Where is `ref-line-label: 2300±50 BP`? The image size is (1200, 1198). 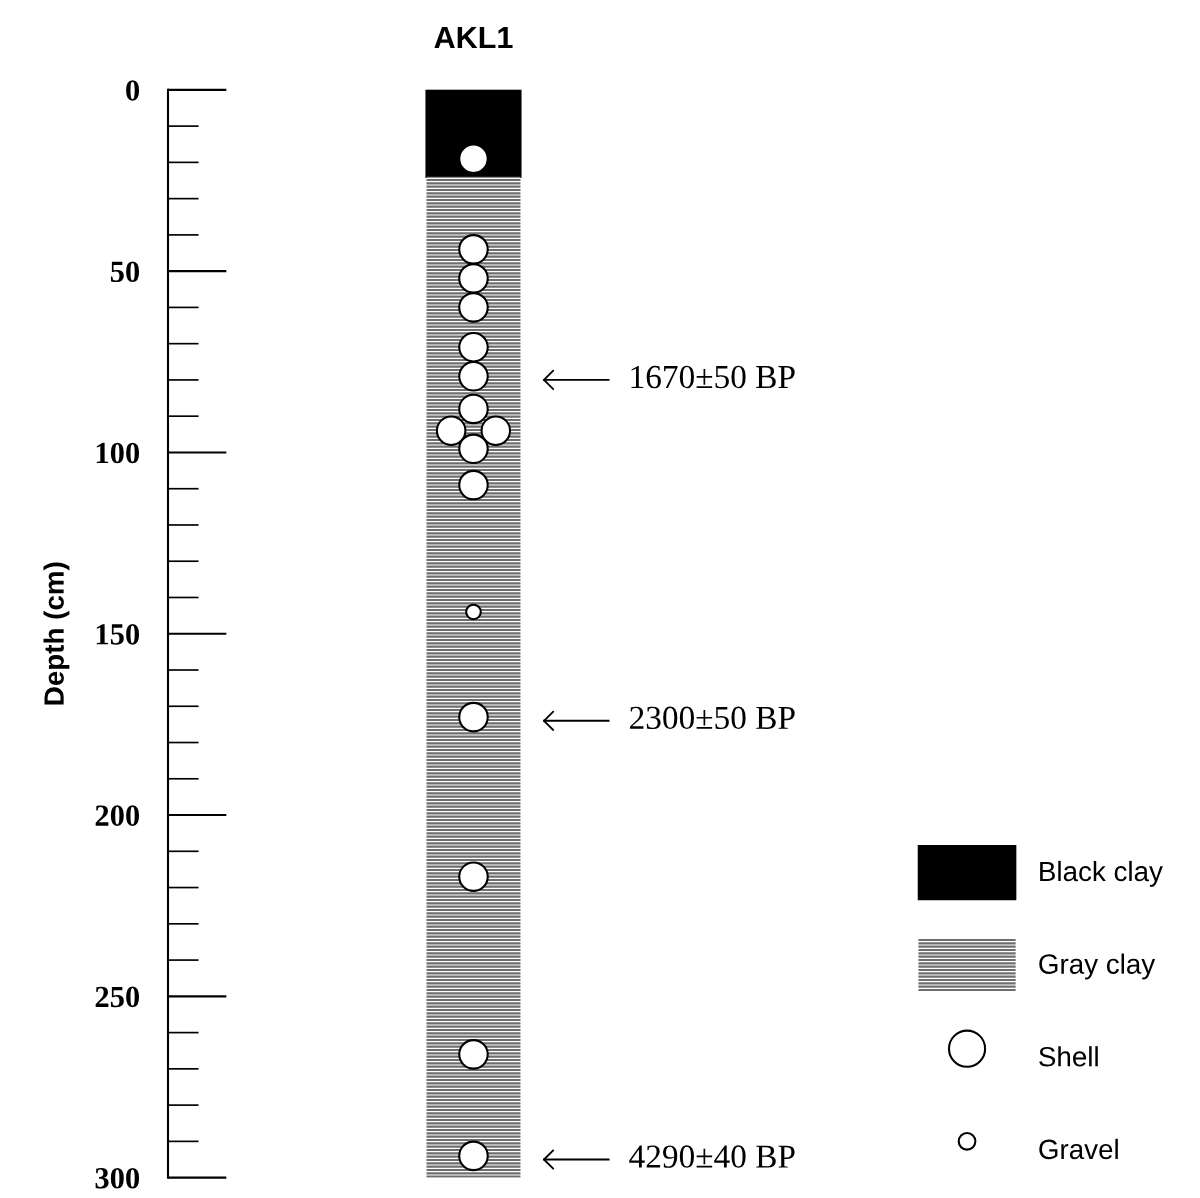 ref-line-label: 2300±50 BP is located at coordinates (712, 718).